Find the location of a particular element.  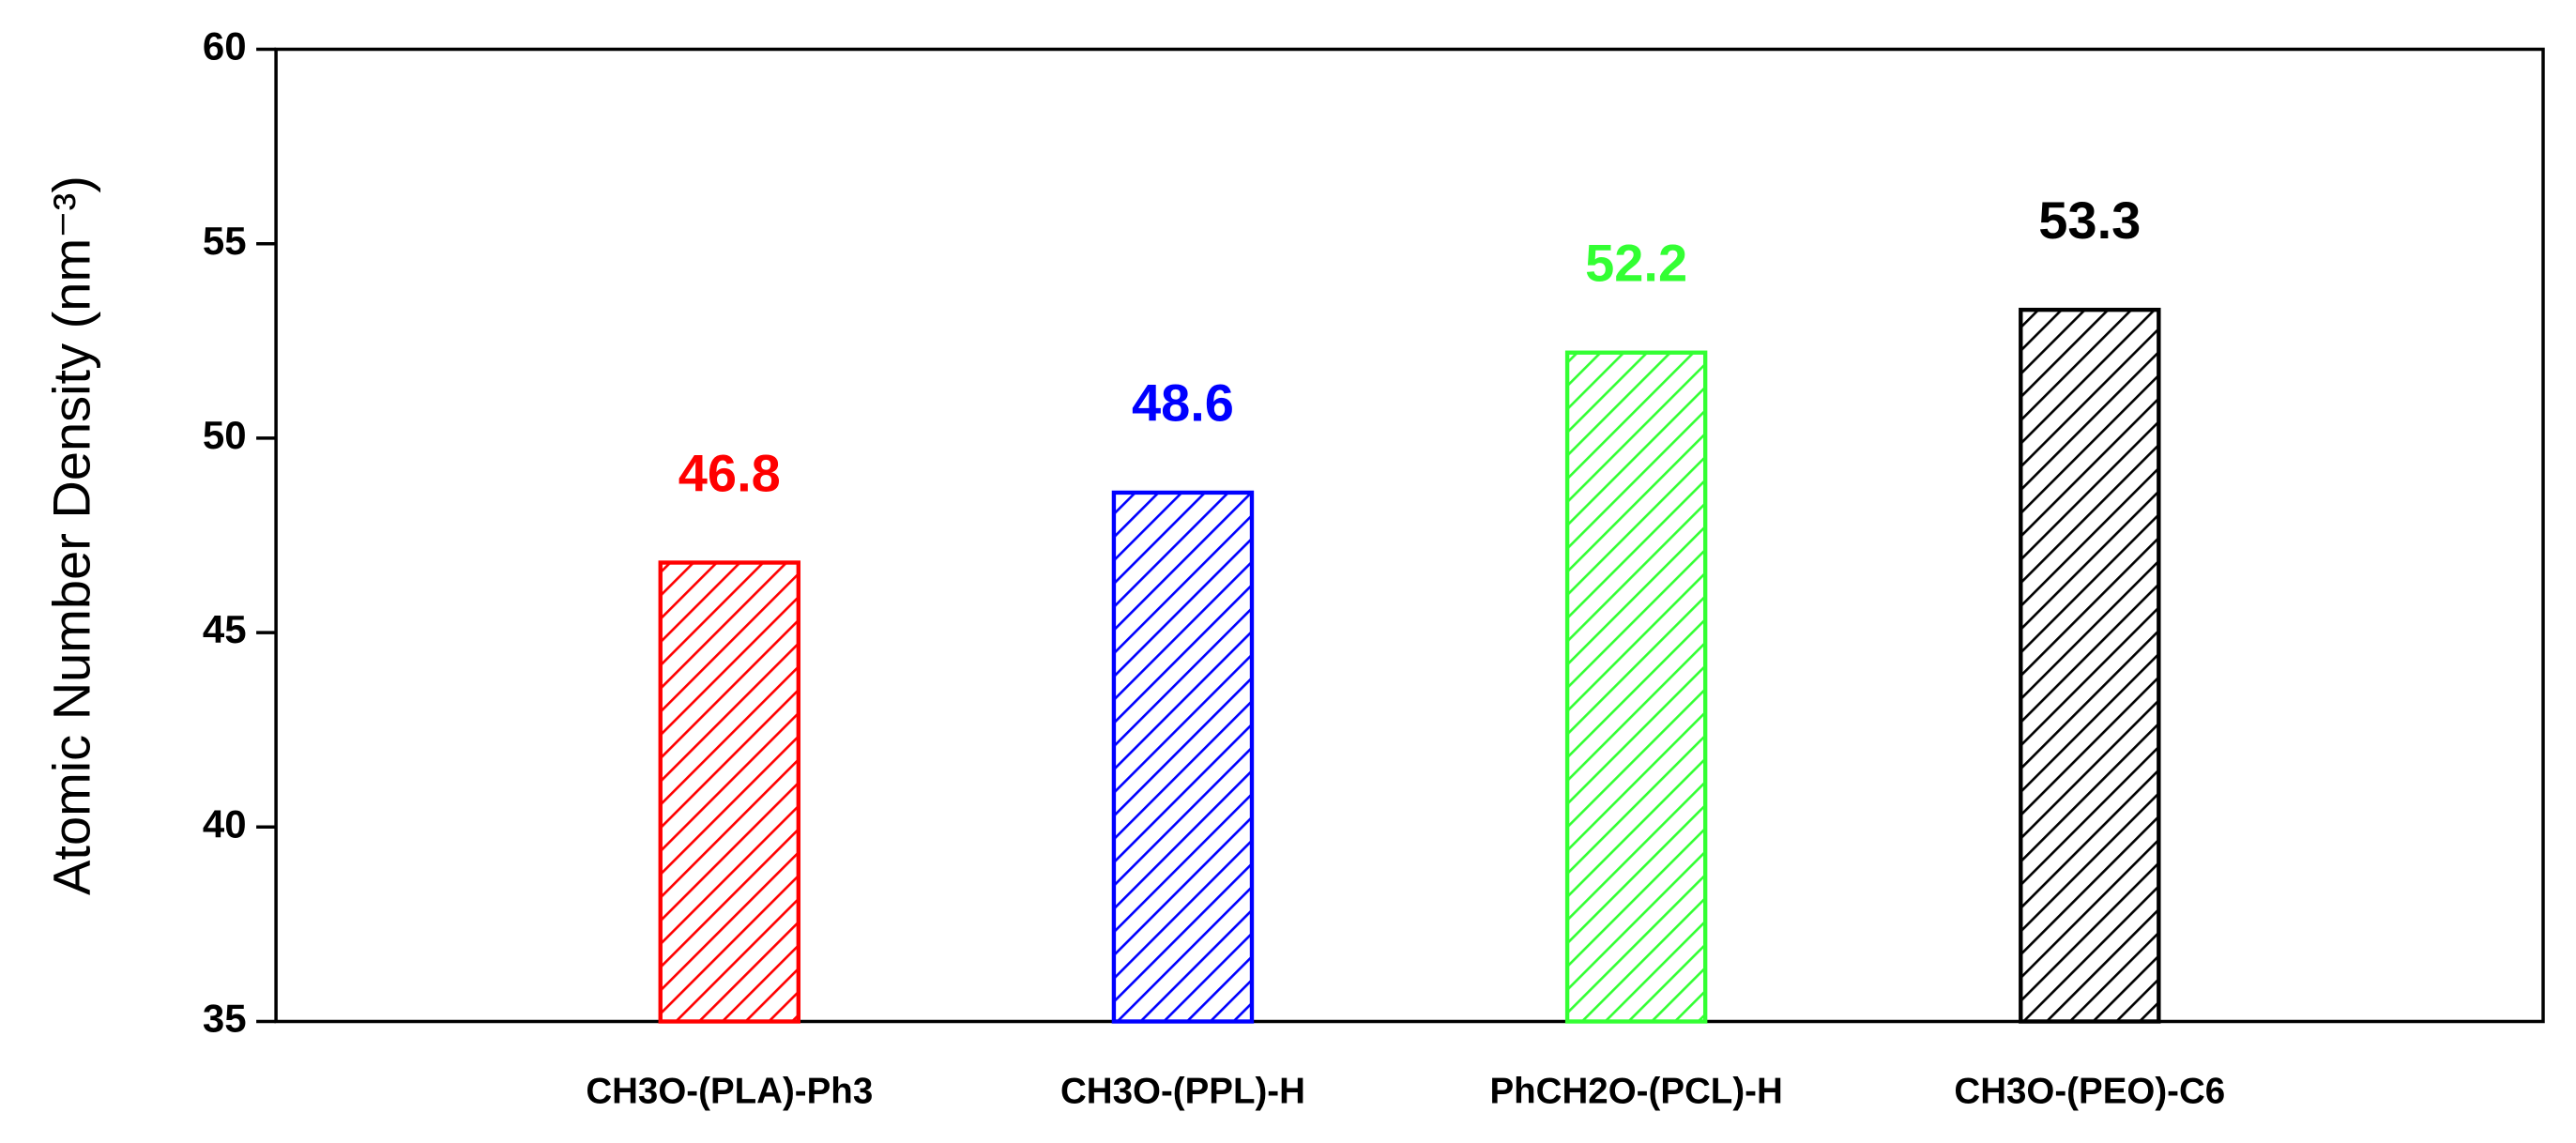

y-tick-label: 45 is located at coordinates (225, 629).